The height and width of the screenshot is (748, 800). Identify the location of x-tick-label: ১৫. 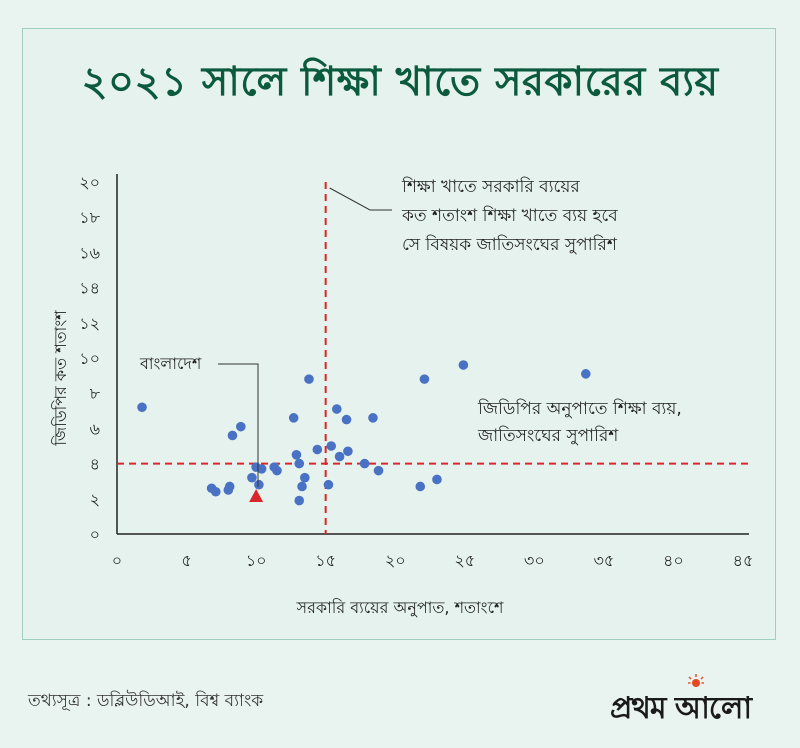
(325, 560).